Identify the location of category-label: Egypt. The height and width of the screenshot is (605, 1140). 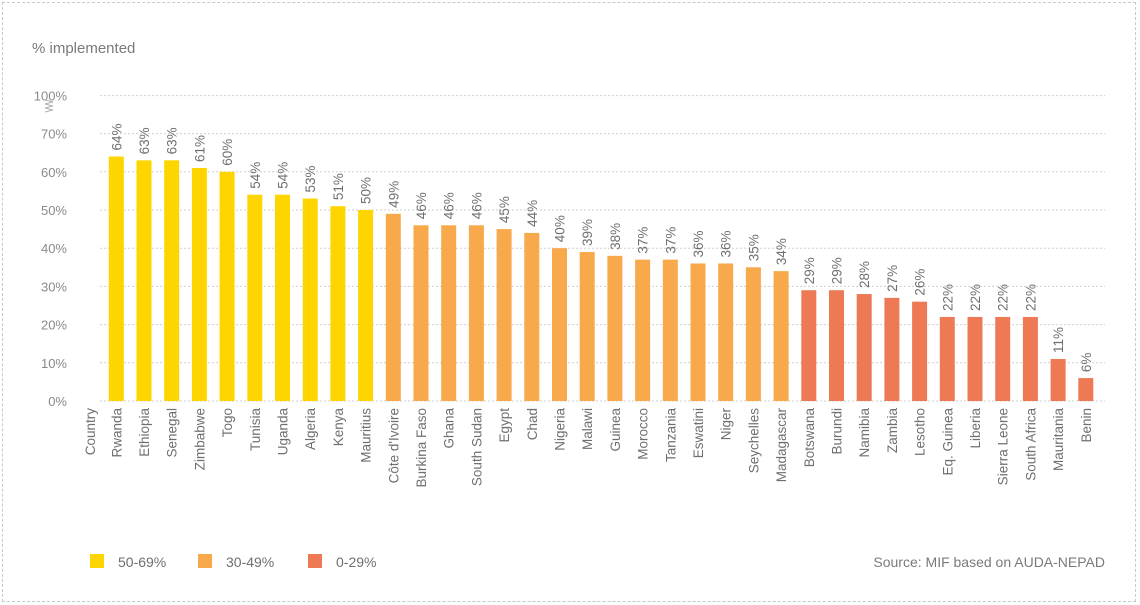
(504, 425).